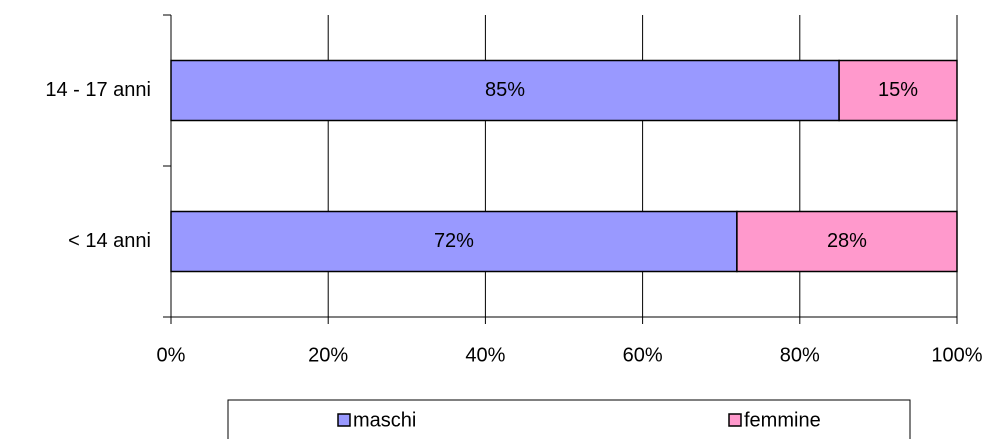  What do you see at coordinates (643, 355) in the screenshot?
I see `x-tick-label: 60%` at bounding box center [643, 355].